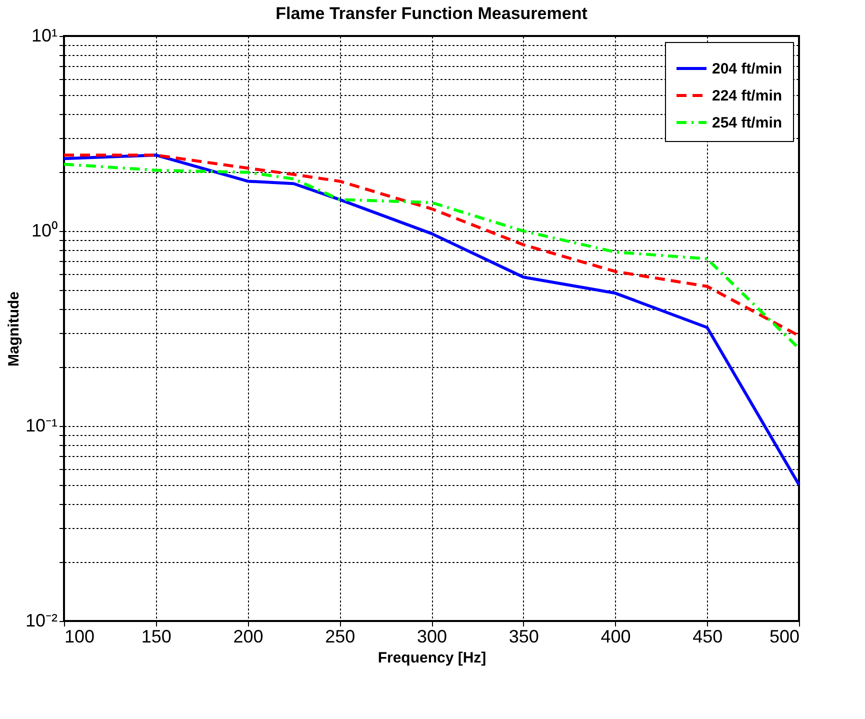  I want to click on y-axis-title: Magnitude, so click(13, 329).